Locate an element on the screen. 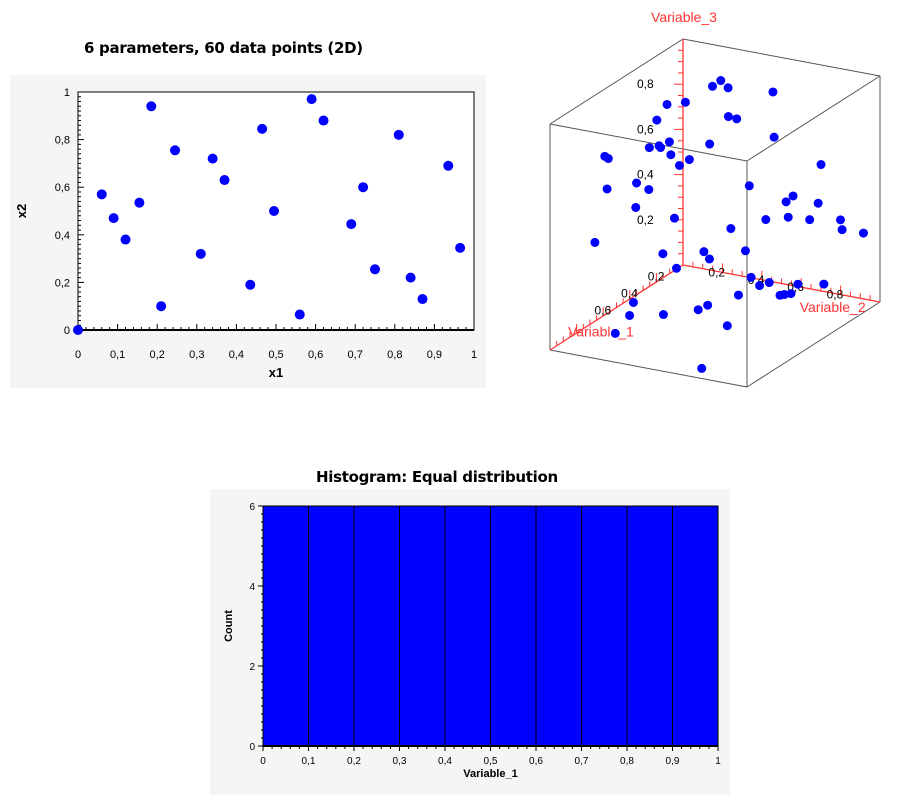 The width and height of the screenshot is (904, 795). y-axis-label: Count is located at coordinates (229, 626).